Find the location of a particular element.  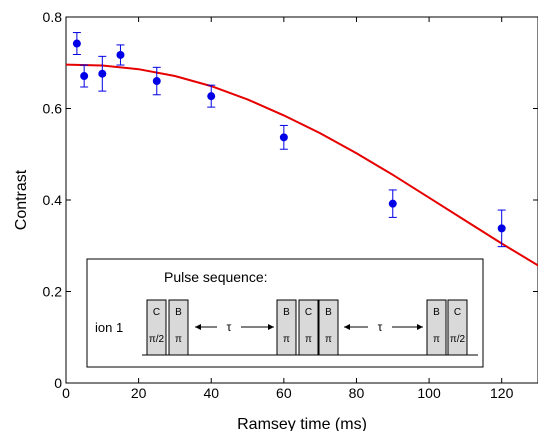

x-tick-label: 0 is located at coordinates (66, 393).